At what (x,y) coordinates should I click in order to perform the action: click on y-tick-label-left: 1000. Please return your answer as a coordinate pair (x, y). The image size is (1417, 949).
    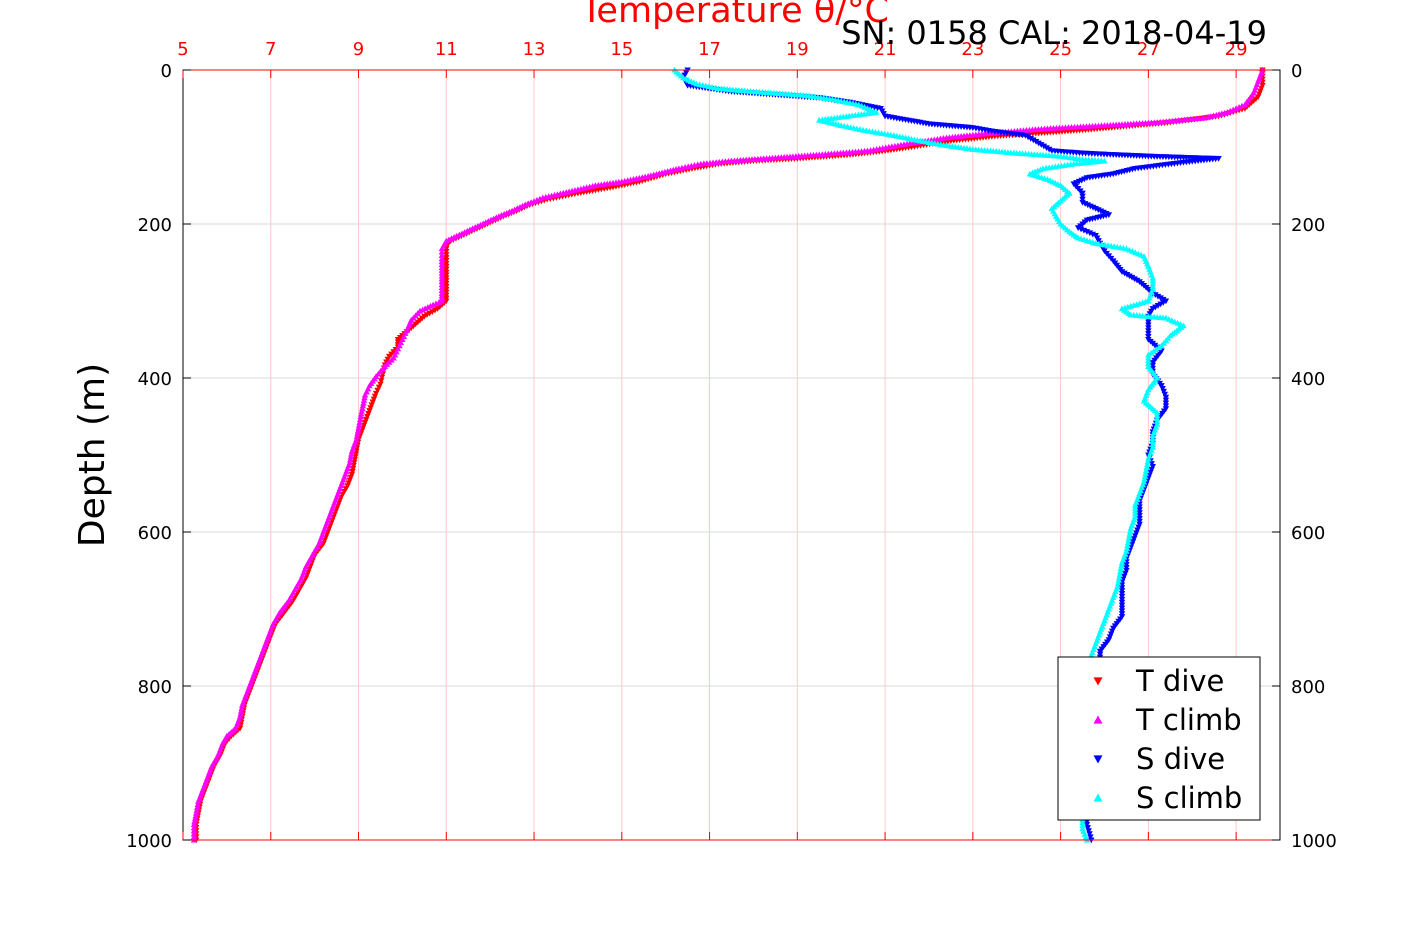
    Looking at the image, I should click on (149, 841).